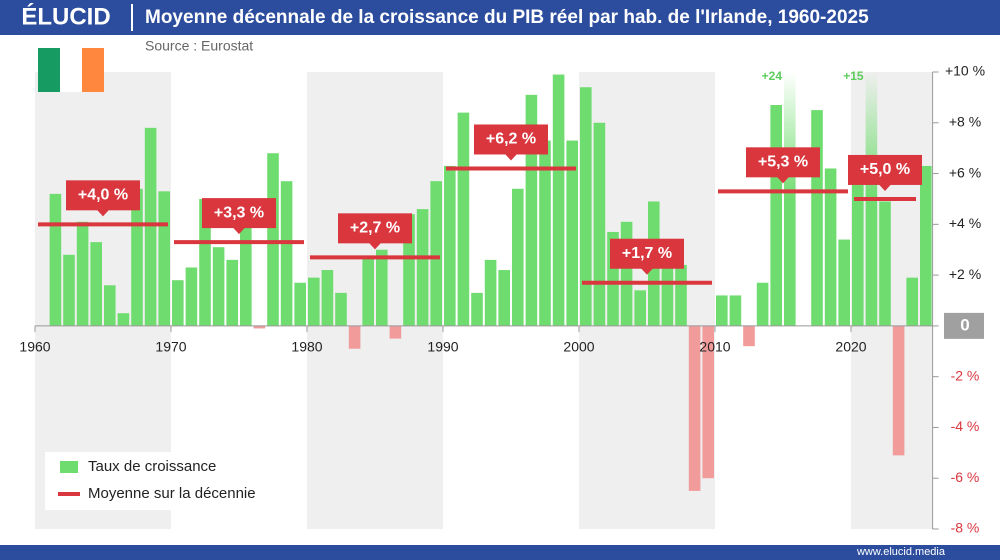  I want to click on average-label: +6,2 %, so click(511, 139).